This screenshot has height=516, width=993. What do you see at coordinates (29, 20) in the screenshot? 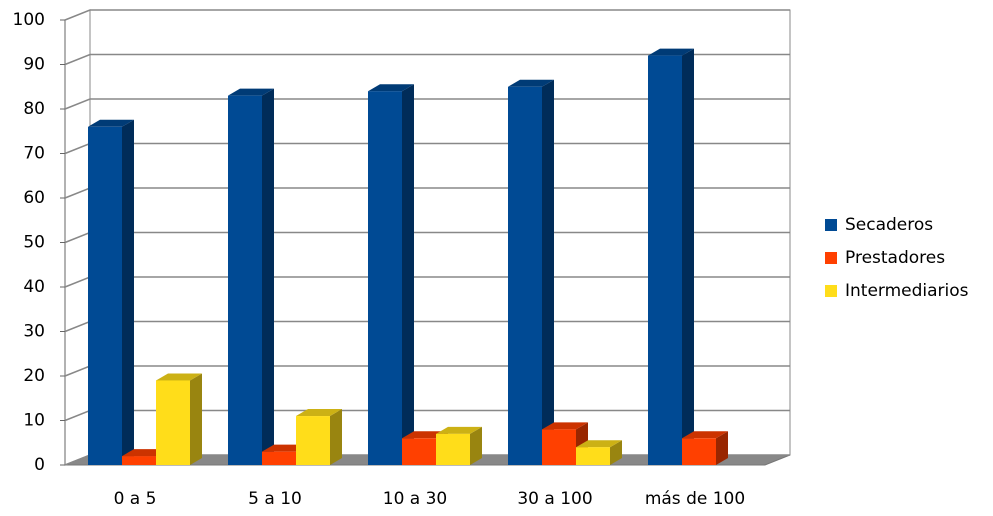
I see `y-tick-label: 100` at bounding box center [29, 20].